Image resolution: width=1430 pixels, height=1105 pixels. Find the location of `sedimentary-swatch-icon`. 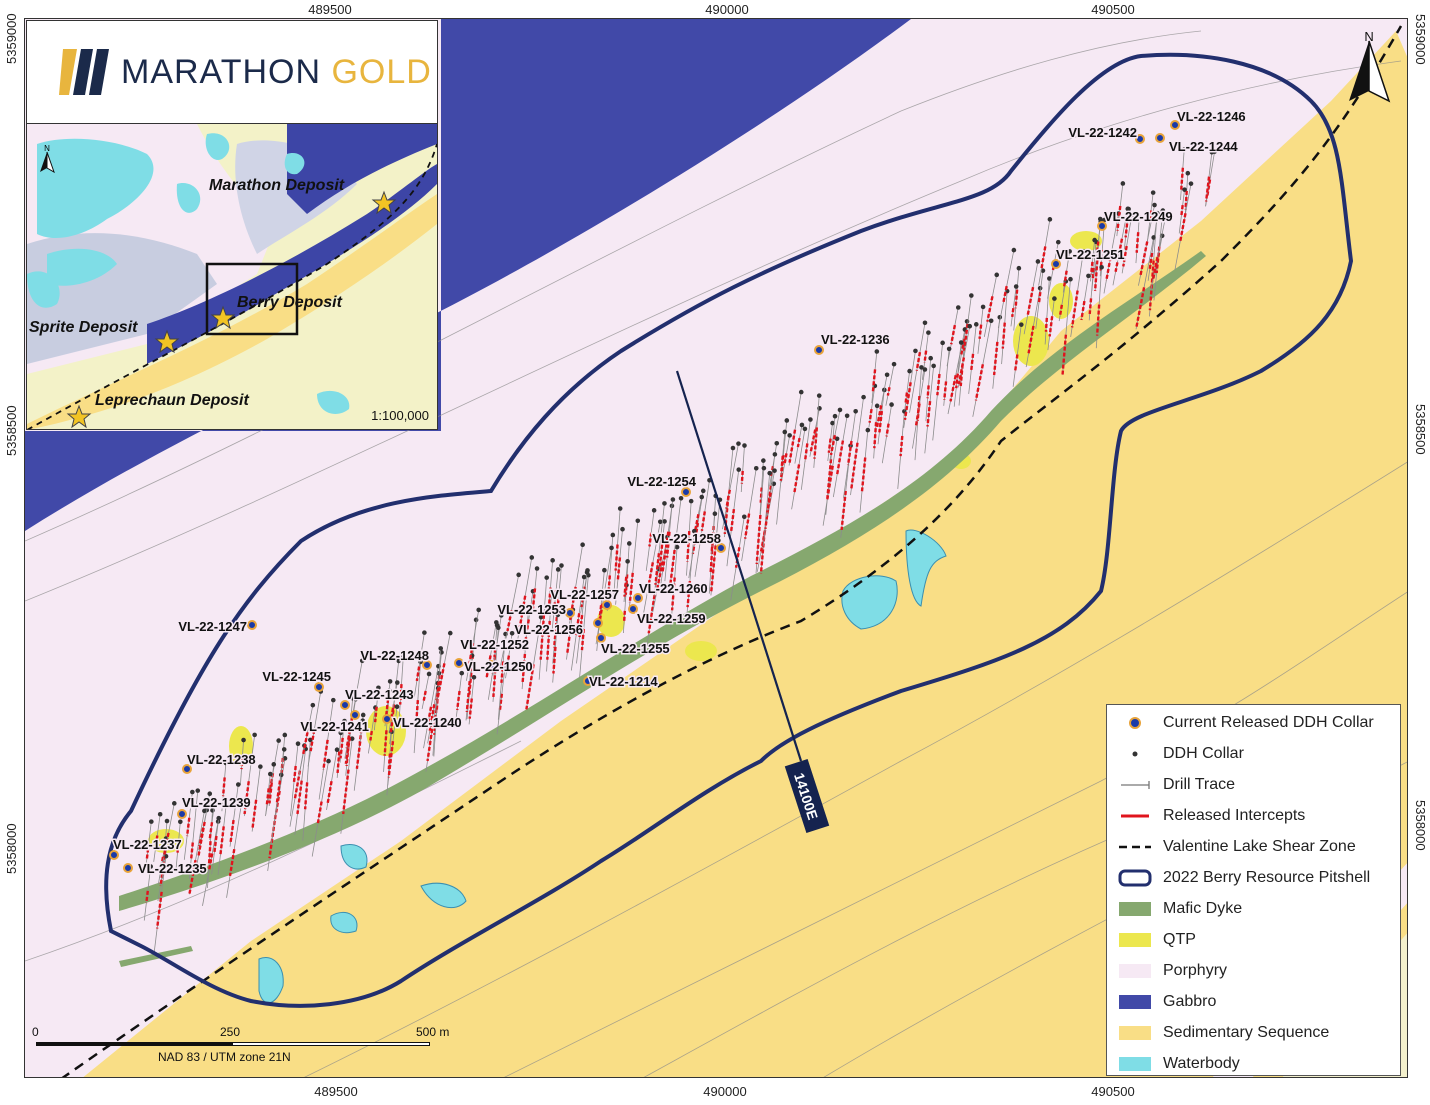

sedimentary-swatch-icon is located at coordinates (1135, 1033).